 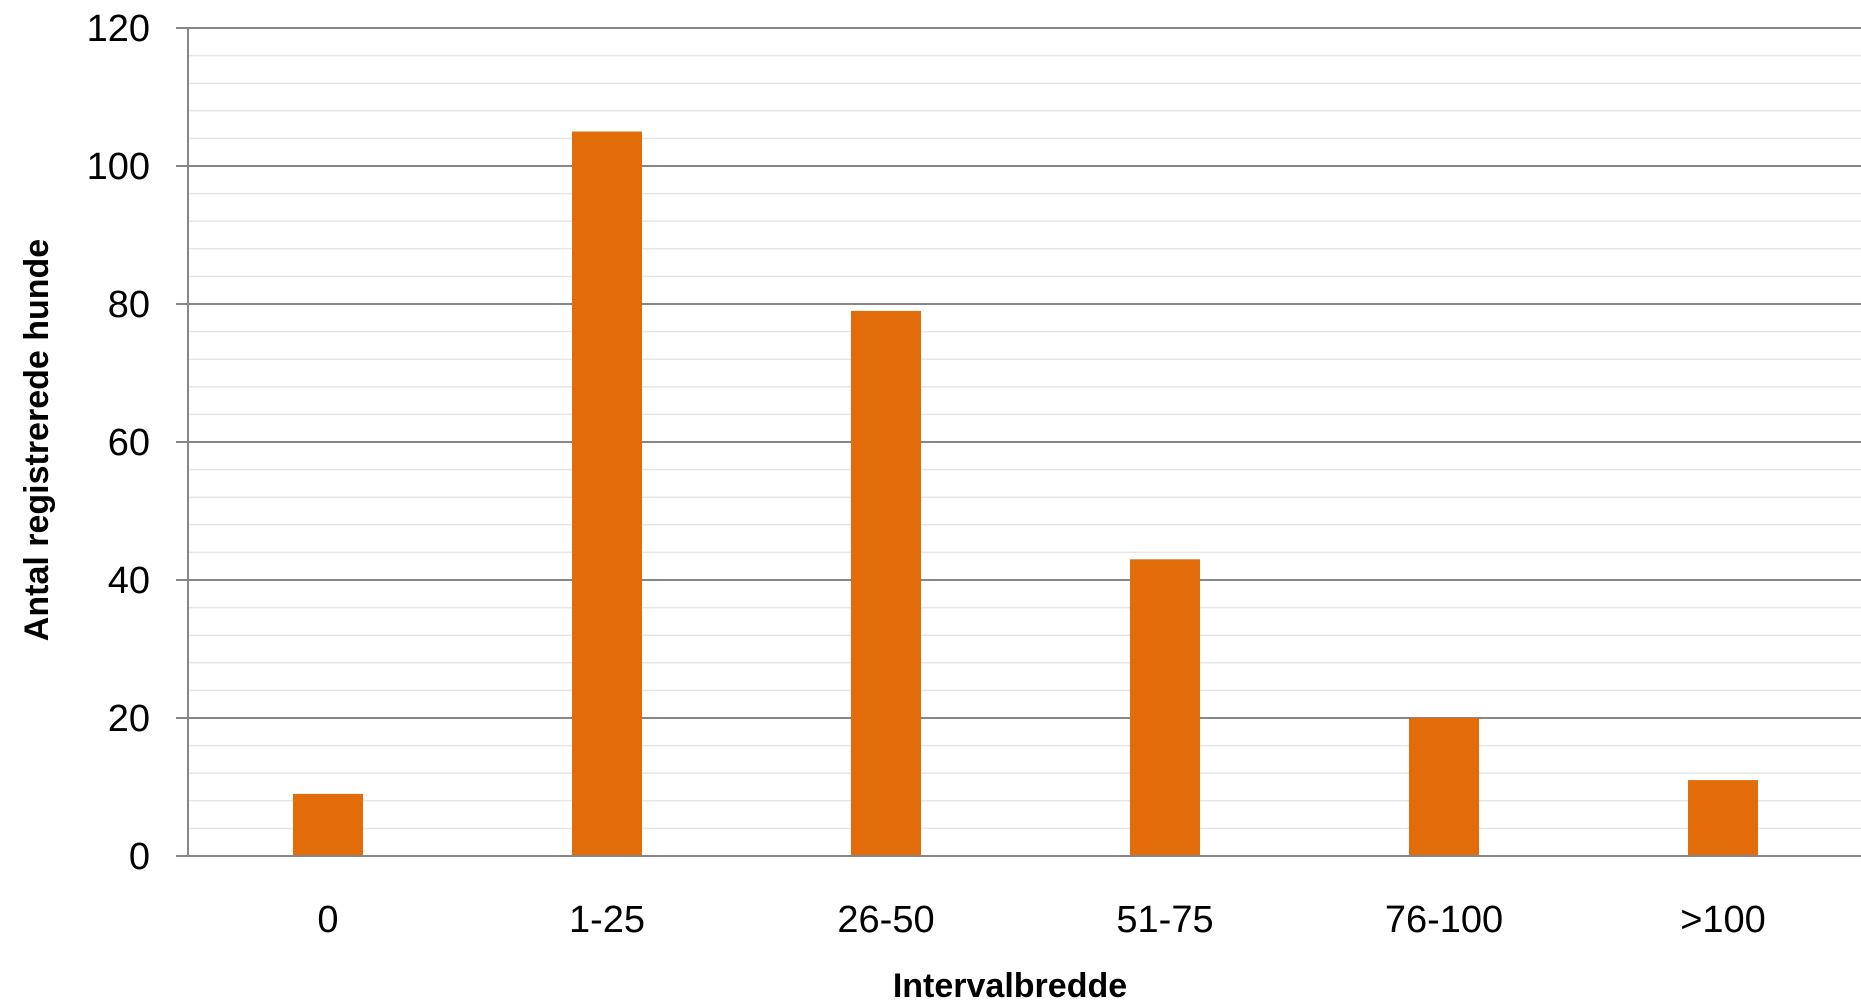 What do you see at coordinates (37, 440) in the screenshot?
I see `y-axis-title: Antal registrerede hunde` at bounding box center [37, 440].